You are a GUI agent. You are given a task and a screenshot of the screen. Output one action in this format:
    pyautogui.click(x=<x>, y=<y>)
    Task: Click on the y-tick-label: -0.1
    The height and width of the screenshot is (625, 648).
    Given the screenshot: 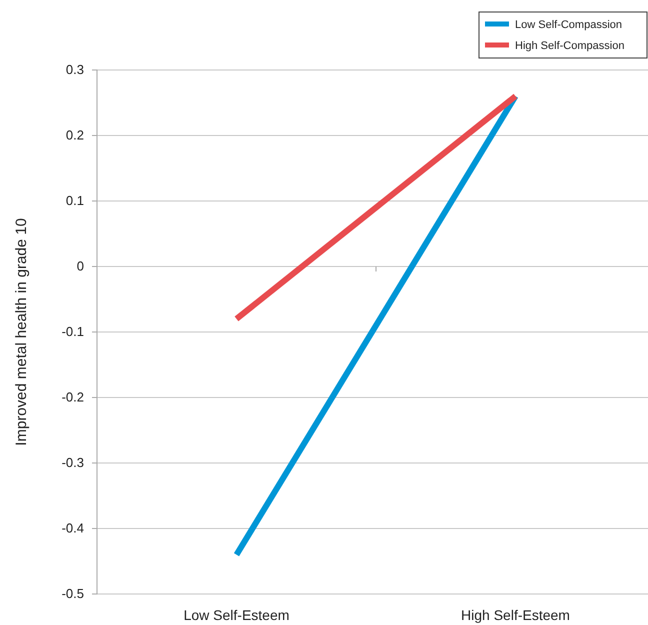 What is the action you would take?
    pyautogui.click(x=73, y=332)
    